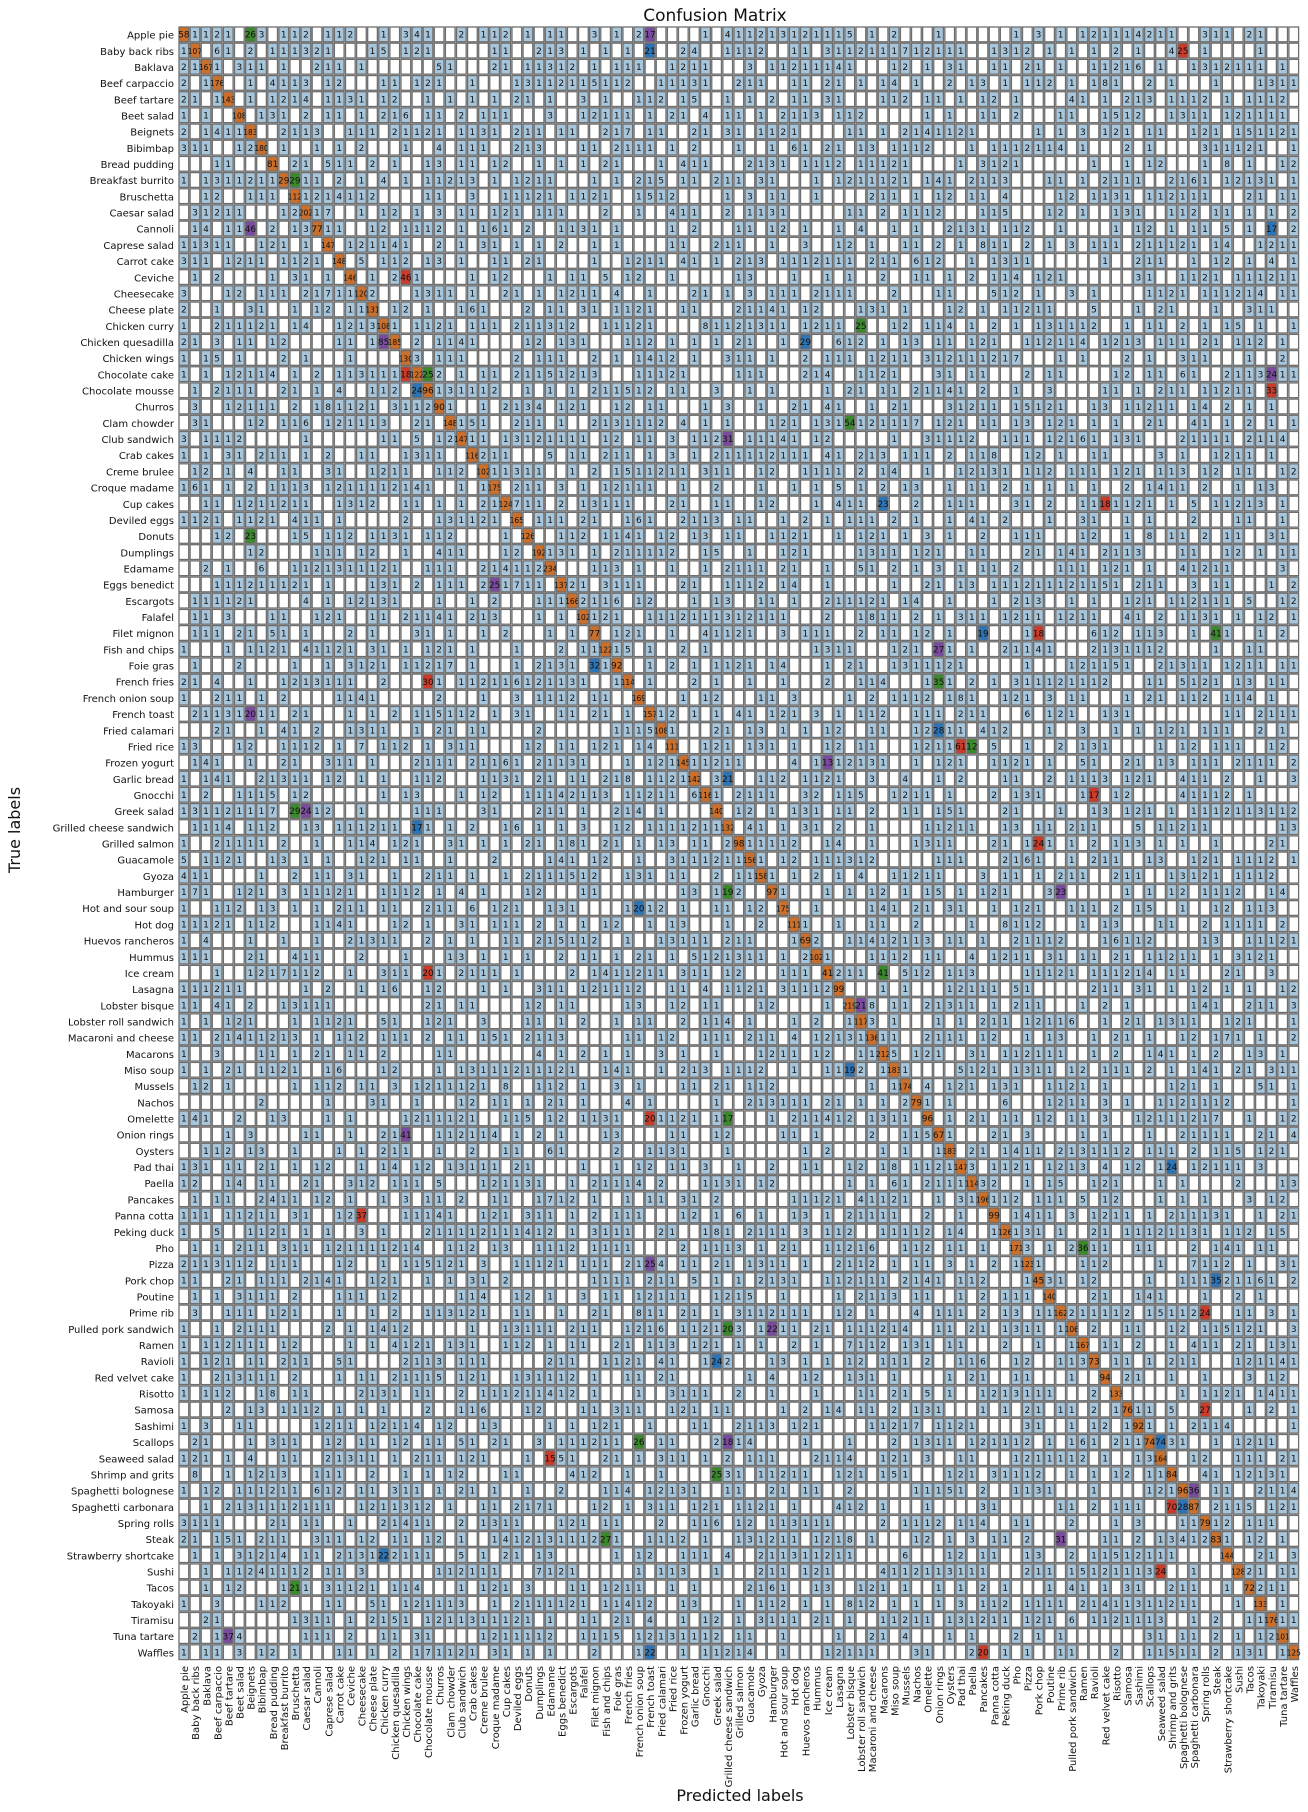  What do you see at coordinates (772, 165) in the screenshot?
I see `cell-value: 3` at bounding box center [772, 165].